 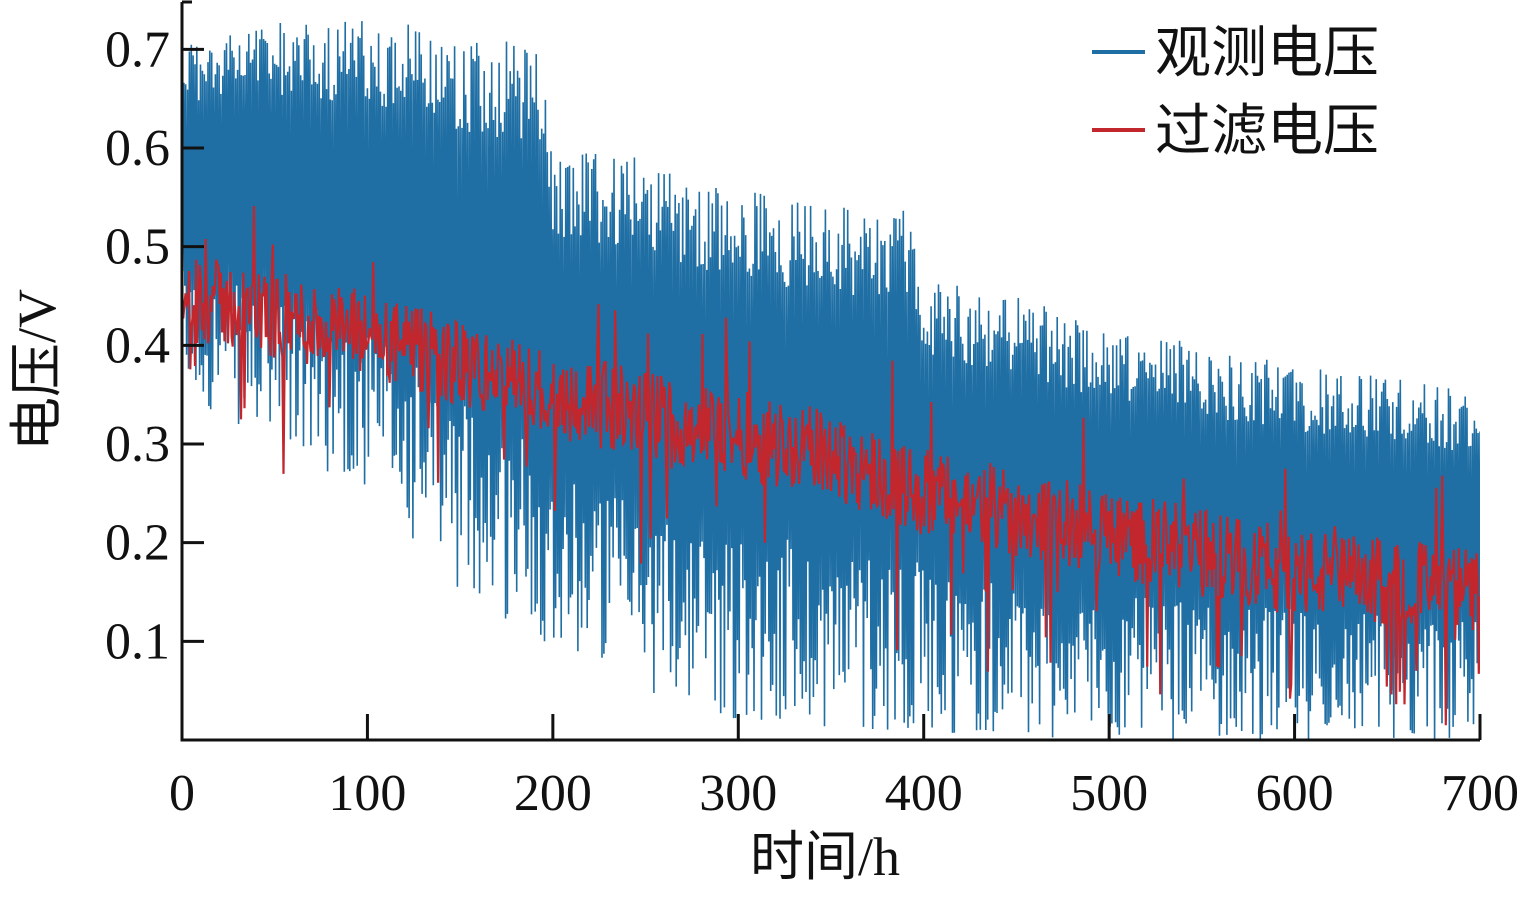 I want to click on y-tick-label: 0.6, so click(x=137, y=148).